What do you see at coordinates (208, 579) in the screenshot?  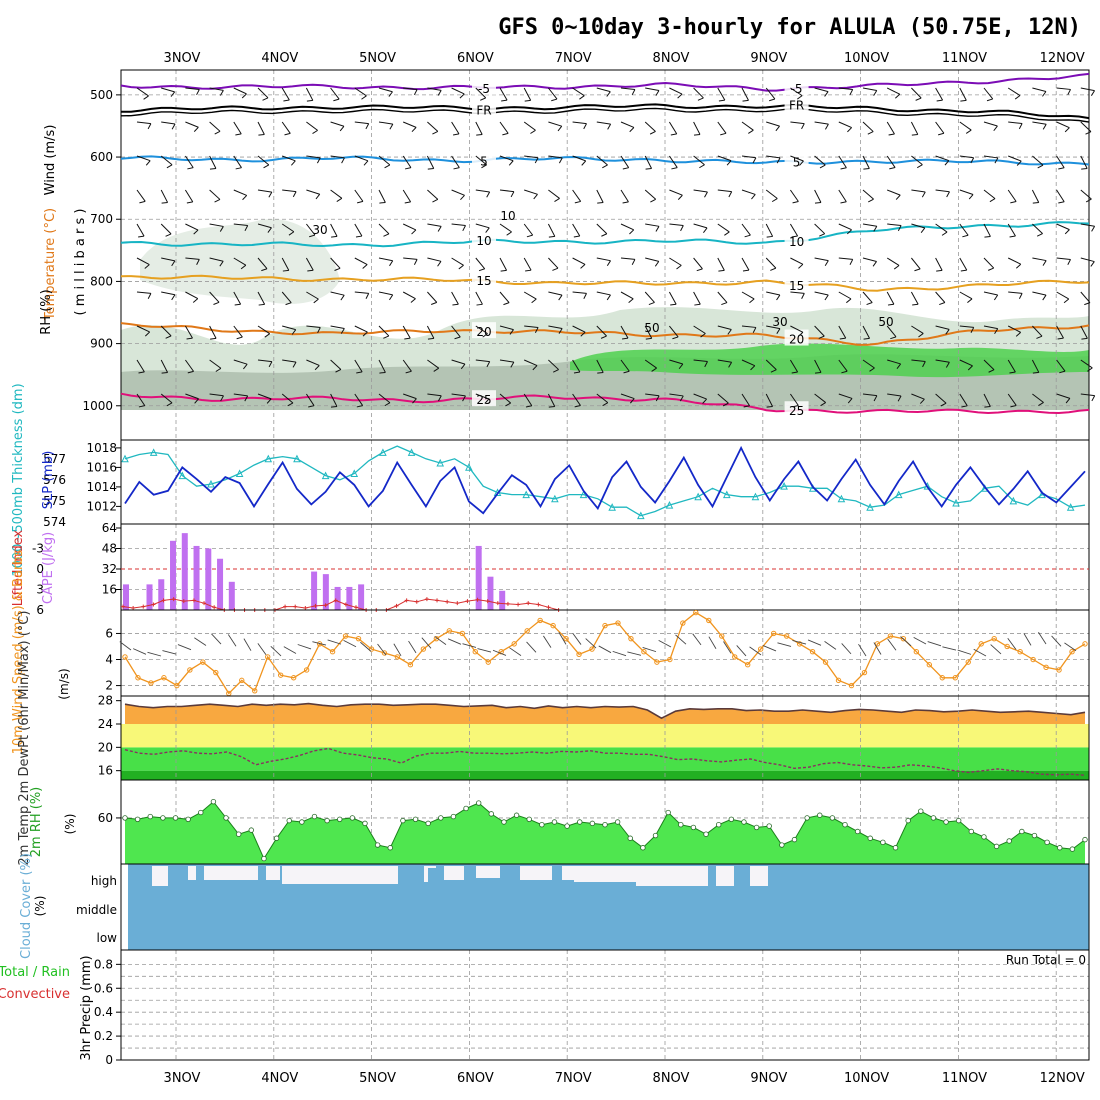 I see `cape-bar` at bounding box center [208, 579].